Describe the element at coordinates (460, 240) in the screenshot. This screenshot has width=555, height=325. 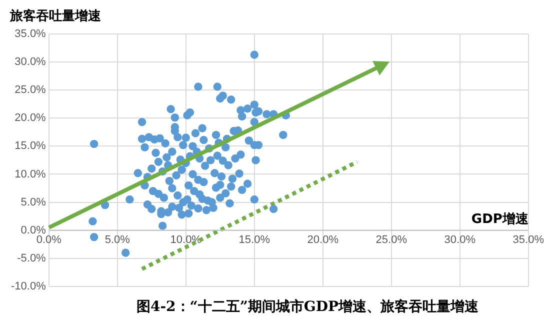
I see `x-tick-label: 30.0%` at that location.